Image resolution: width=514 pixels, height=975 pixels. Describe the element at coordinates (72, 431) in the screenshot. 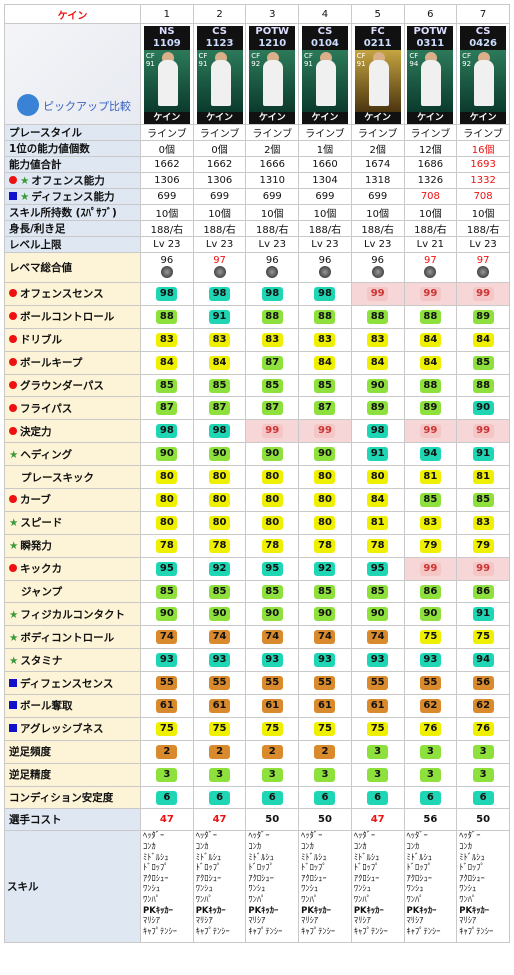

I see `stat-label: 決定力` at that location.